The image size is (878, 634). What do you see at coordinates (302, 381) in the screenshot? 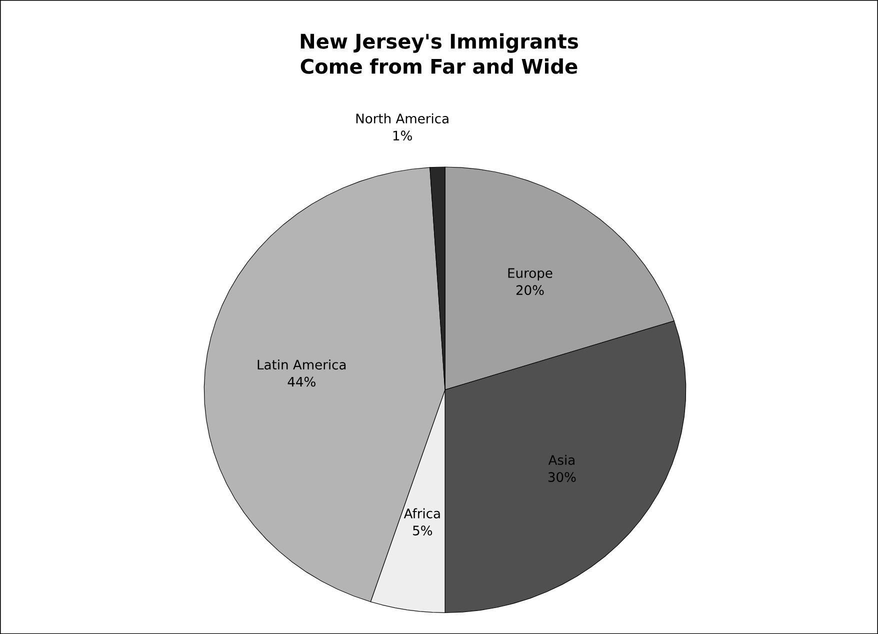
I see `data-label: 44%` at bounding box center [302, 381].